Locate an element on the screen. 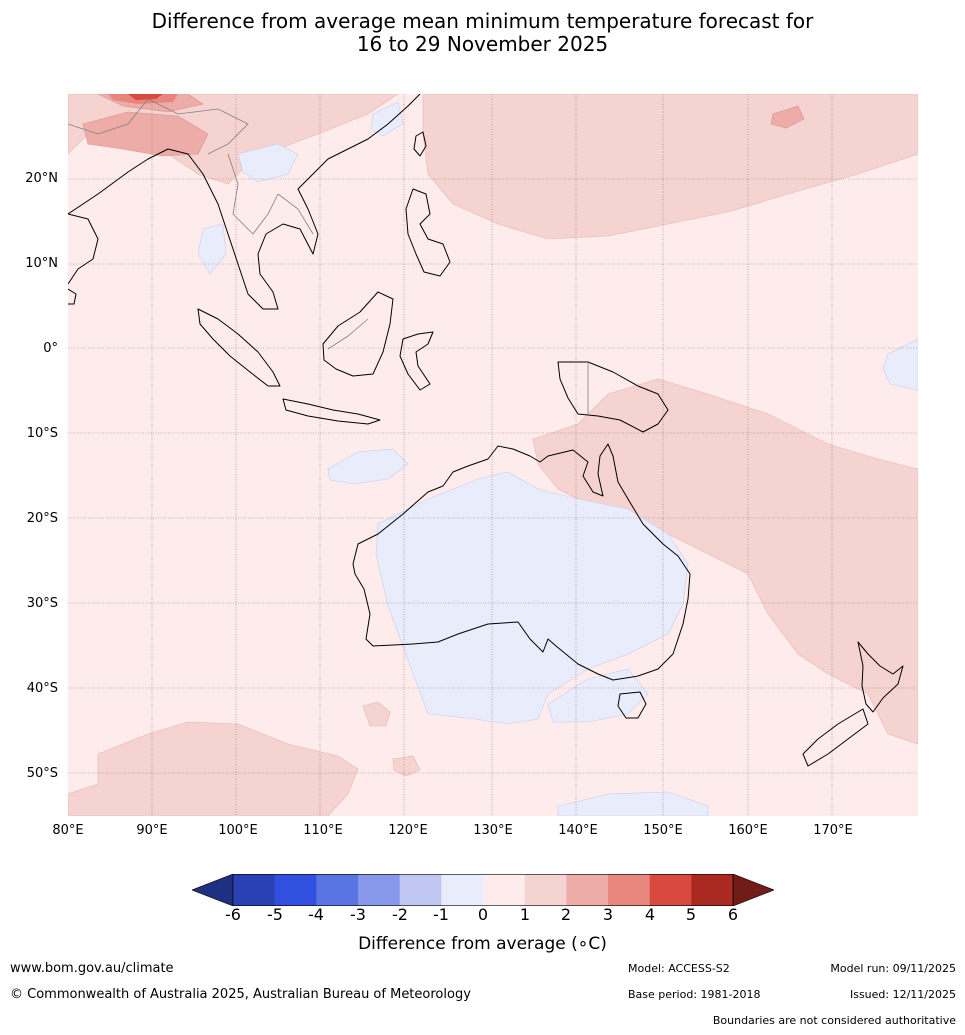  sumatra-coast is located at coordinates (239, 347).